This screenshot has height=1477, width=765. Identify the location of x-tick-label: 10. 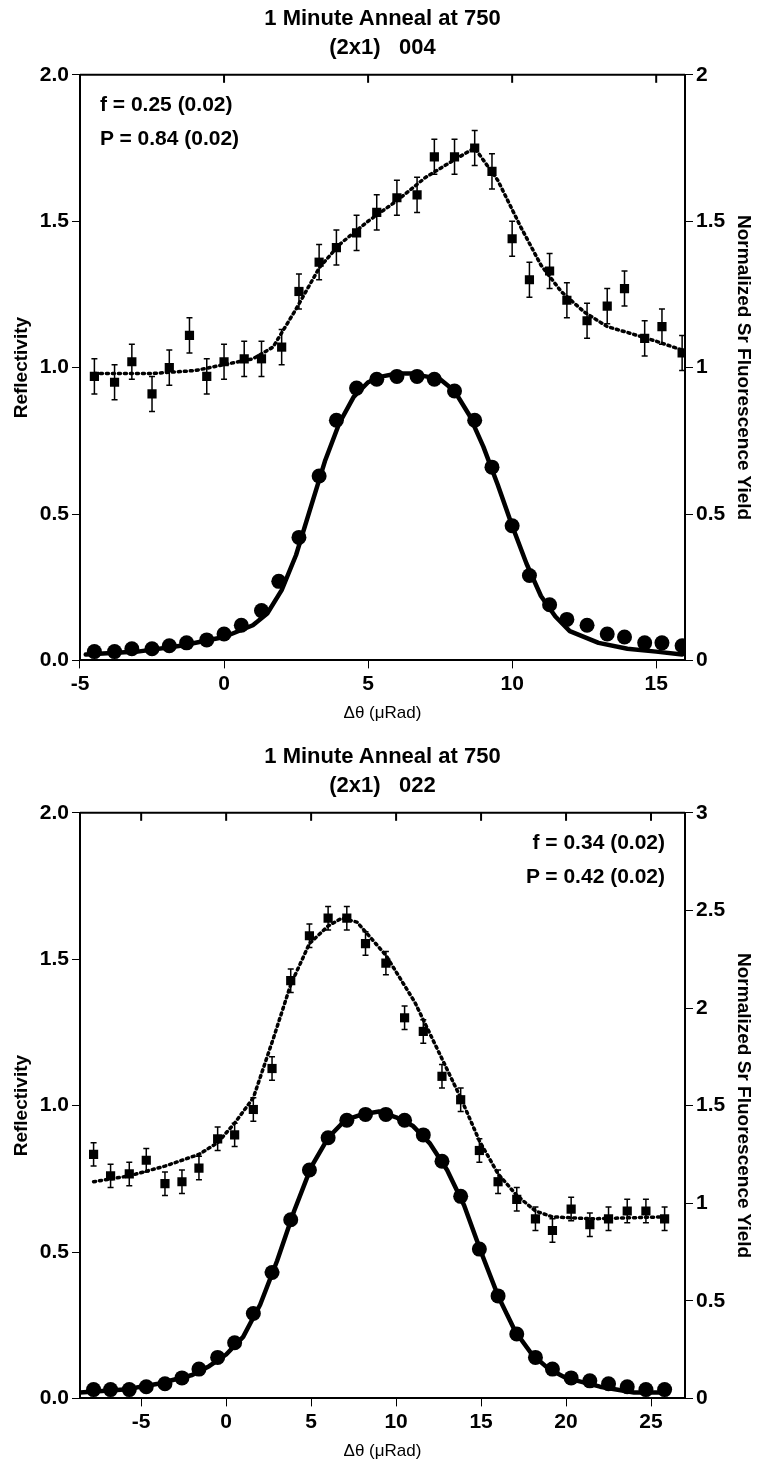
(512, 682).